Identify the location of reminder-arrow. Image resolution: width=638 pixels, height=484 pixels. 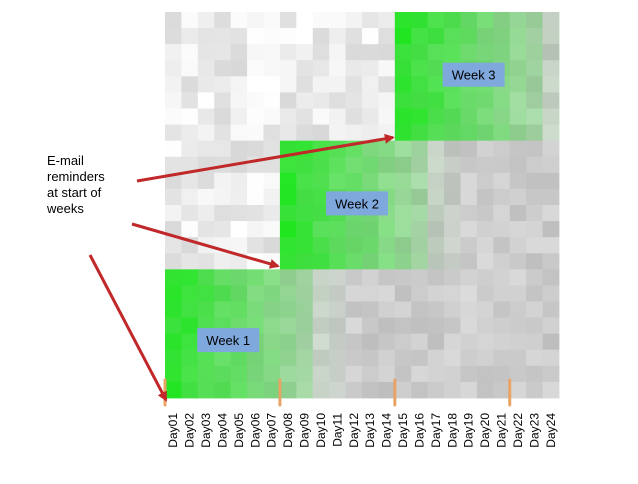
(265, 158).